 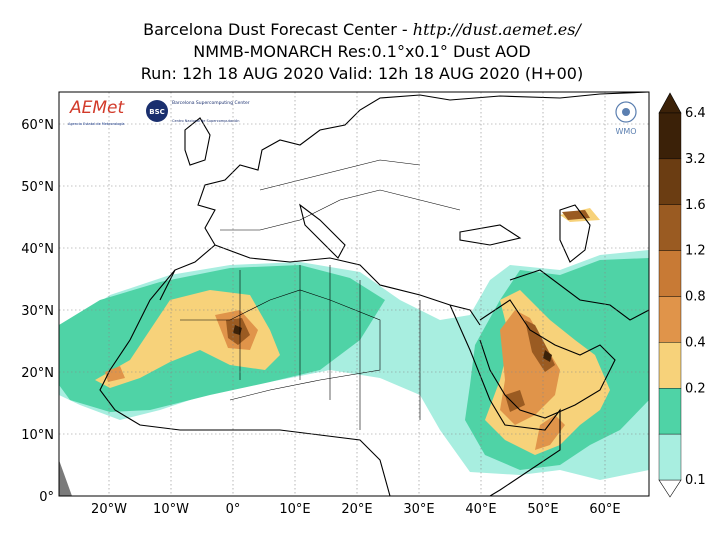 What do you see at coordinates (205, 121) in the screenshot?
I see `bsc-logo-subtext: Centro Nacional de Supercomputación` at bounding box center [205, 121].